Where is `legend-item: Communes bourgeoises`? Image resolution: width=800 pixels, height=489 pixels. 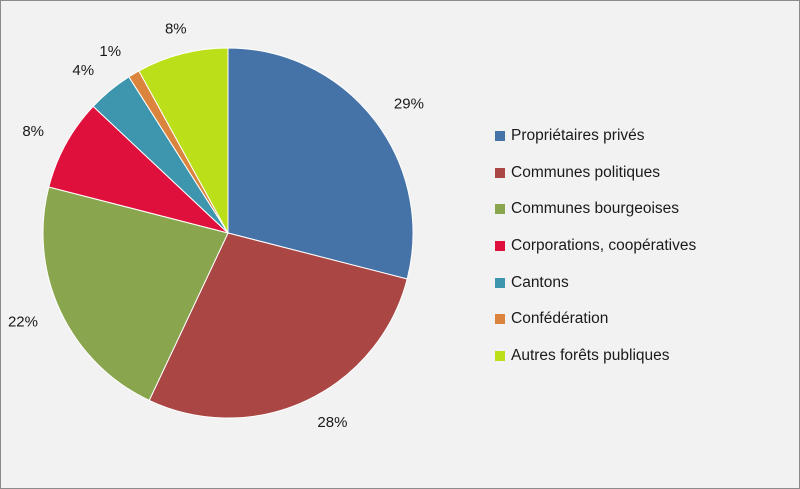
legend-item: Communes bourgeoises is located at coordinates (595, 209).